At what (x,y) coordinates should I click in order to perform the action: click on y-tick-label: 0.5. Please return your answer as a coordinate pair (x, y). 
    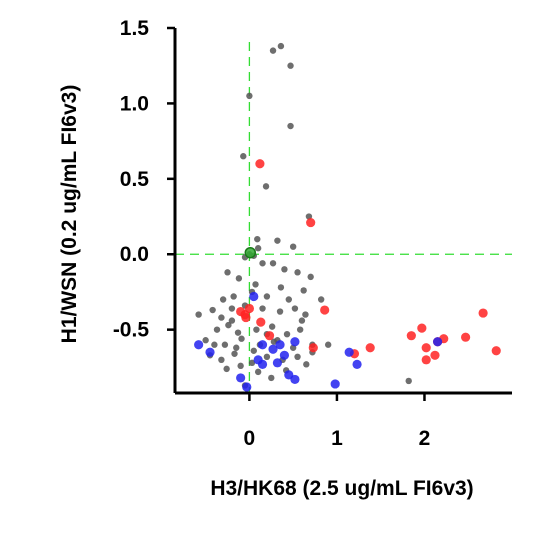
    Looking at the image, I should click on (135, 179).